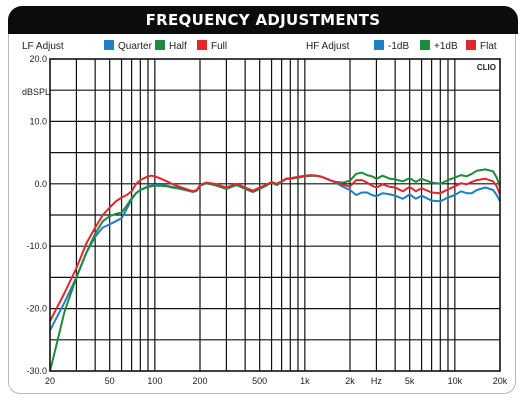 Image resolution: width=526 pixels, height=400 pixels. I want to click on legend-item-label: Flat, so click(488, 46).